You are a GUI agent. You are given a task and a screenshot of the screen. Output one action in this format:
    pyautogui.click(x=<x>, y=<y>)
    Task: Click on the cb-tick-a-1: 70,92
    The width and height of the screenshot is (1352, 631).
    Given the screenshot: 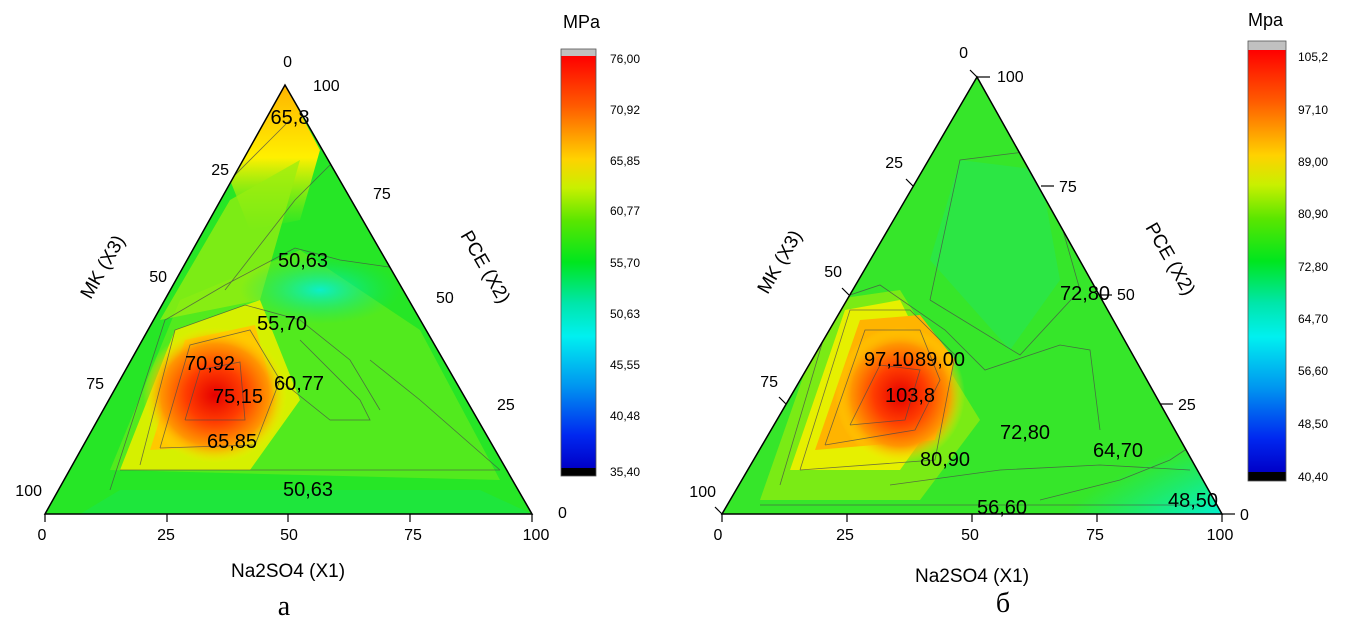 What is the action you would take?
    pyautogui.click(x=625, y=110)
    